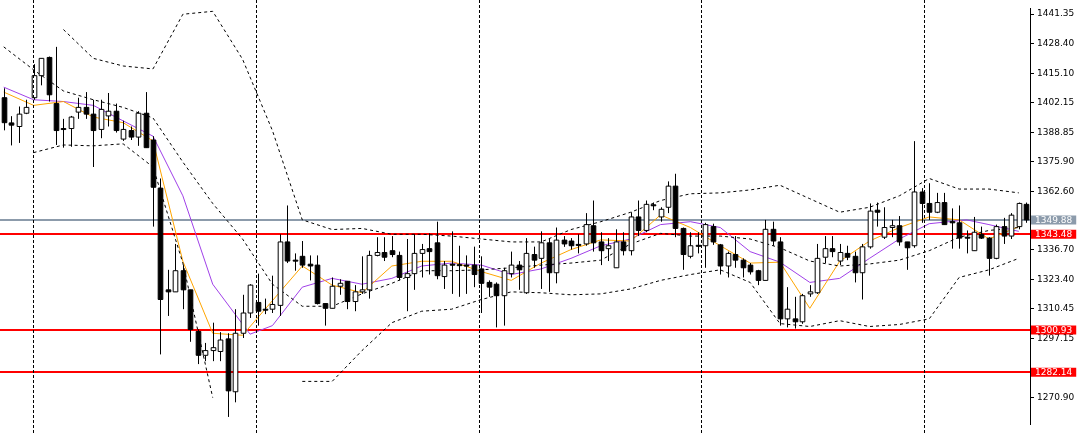 The image size is (1080, 433). Describe the element at coordinates (1056, 248) in the screenshot. I see `y-tick-label: 1336.70` at that location.